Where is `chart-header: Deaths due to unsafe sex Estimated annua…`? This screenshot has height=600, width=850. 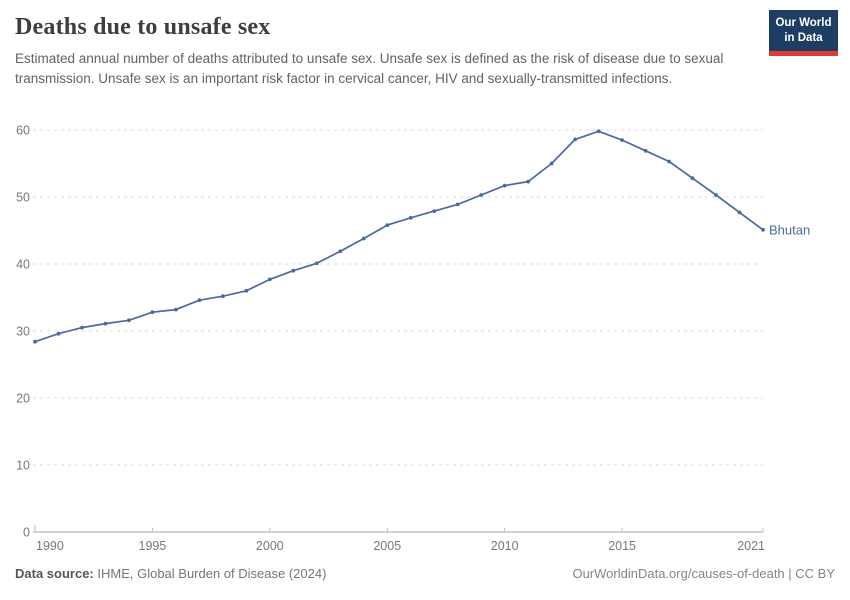
chart-header: Deaths due to unsafe sex Estimated annua… is located at coordinates (385, 52).